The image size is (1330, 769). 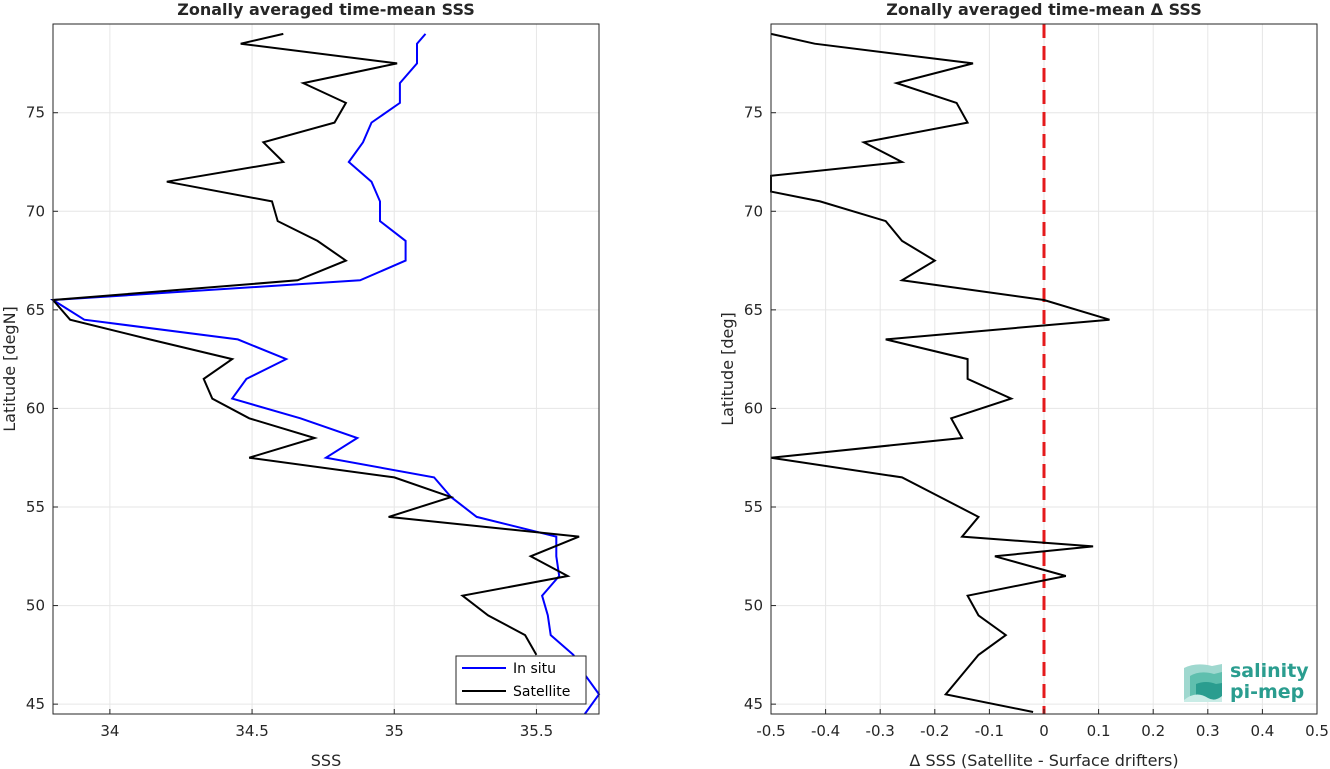 What do you see at coordinates (35, 310) in the screenshot?
I see `left-y-tick-label: 65` at bounding box center [35, 310].